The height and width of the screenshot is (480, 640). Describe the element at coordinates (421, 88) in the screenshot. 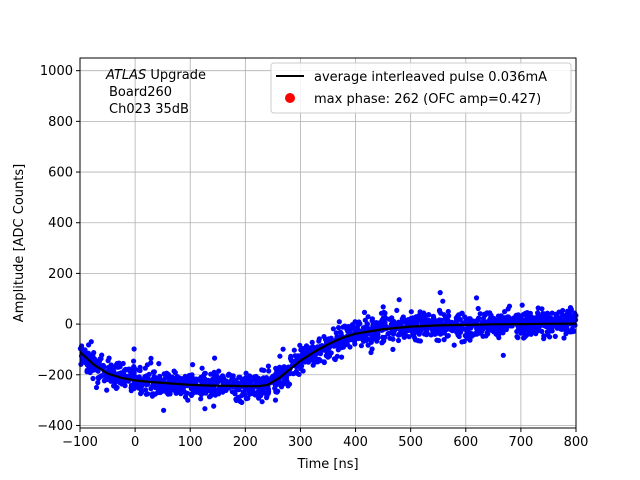

I see `legend-box` at that location.